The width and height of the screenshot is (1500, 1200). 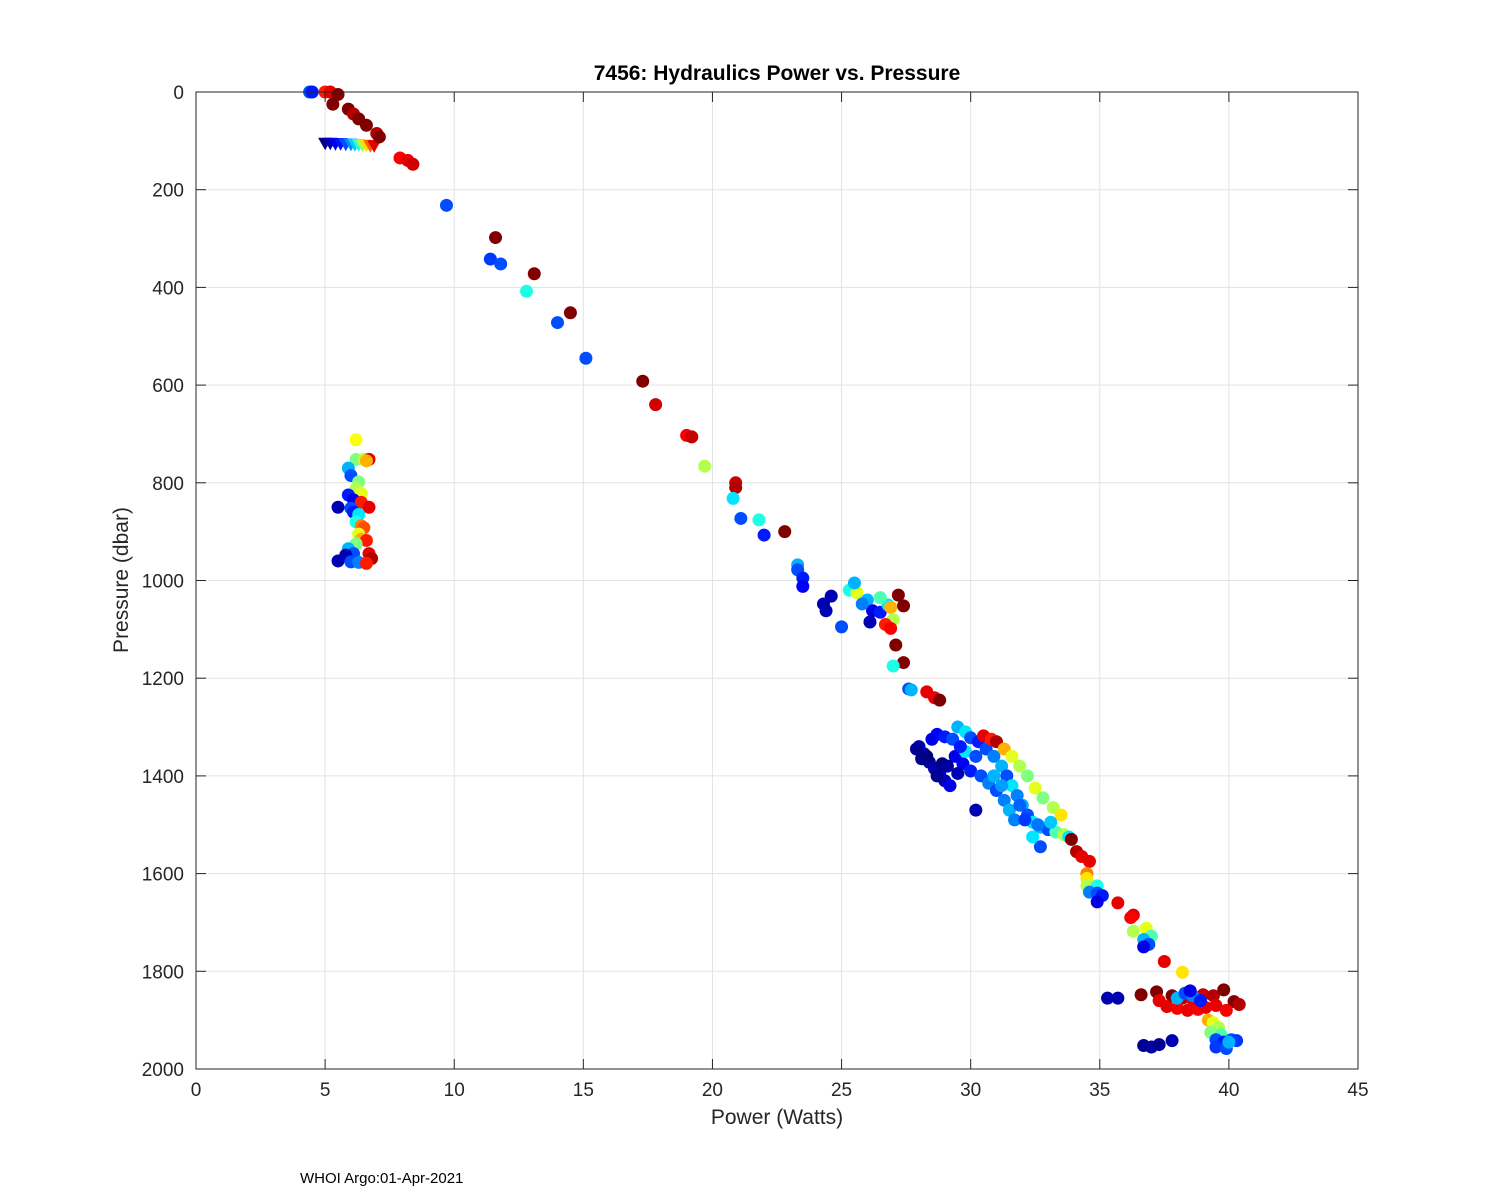 I want to click on y-tick-label: 1600, so click(x=163, y=875).